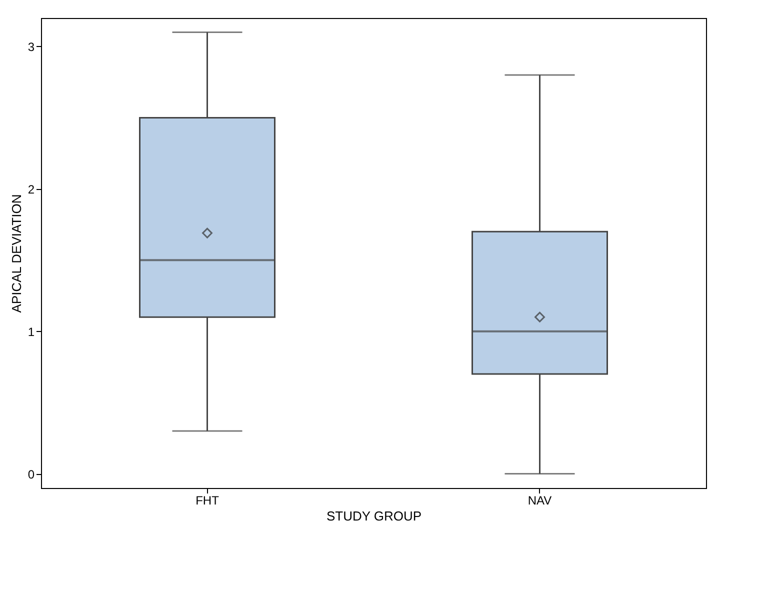 The width and height of the screenshot is (779, 590). I want to click on y-tick-label: 3, so click(31, 47).